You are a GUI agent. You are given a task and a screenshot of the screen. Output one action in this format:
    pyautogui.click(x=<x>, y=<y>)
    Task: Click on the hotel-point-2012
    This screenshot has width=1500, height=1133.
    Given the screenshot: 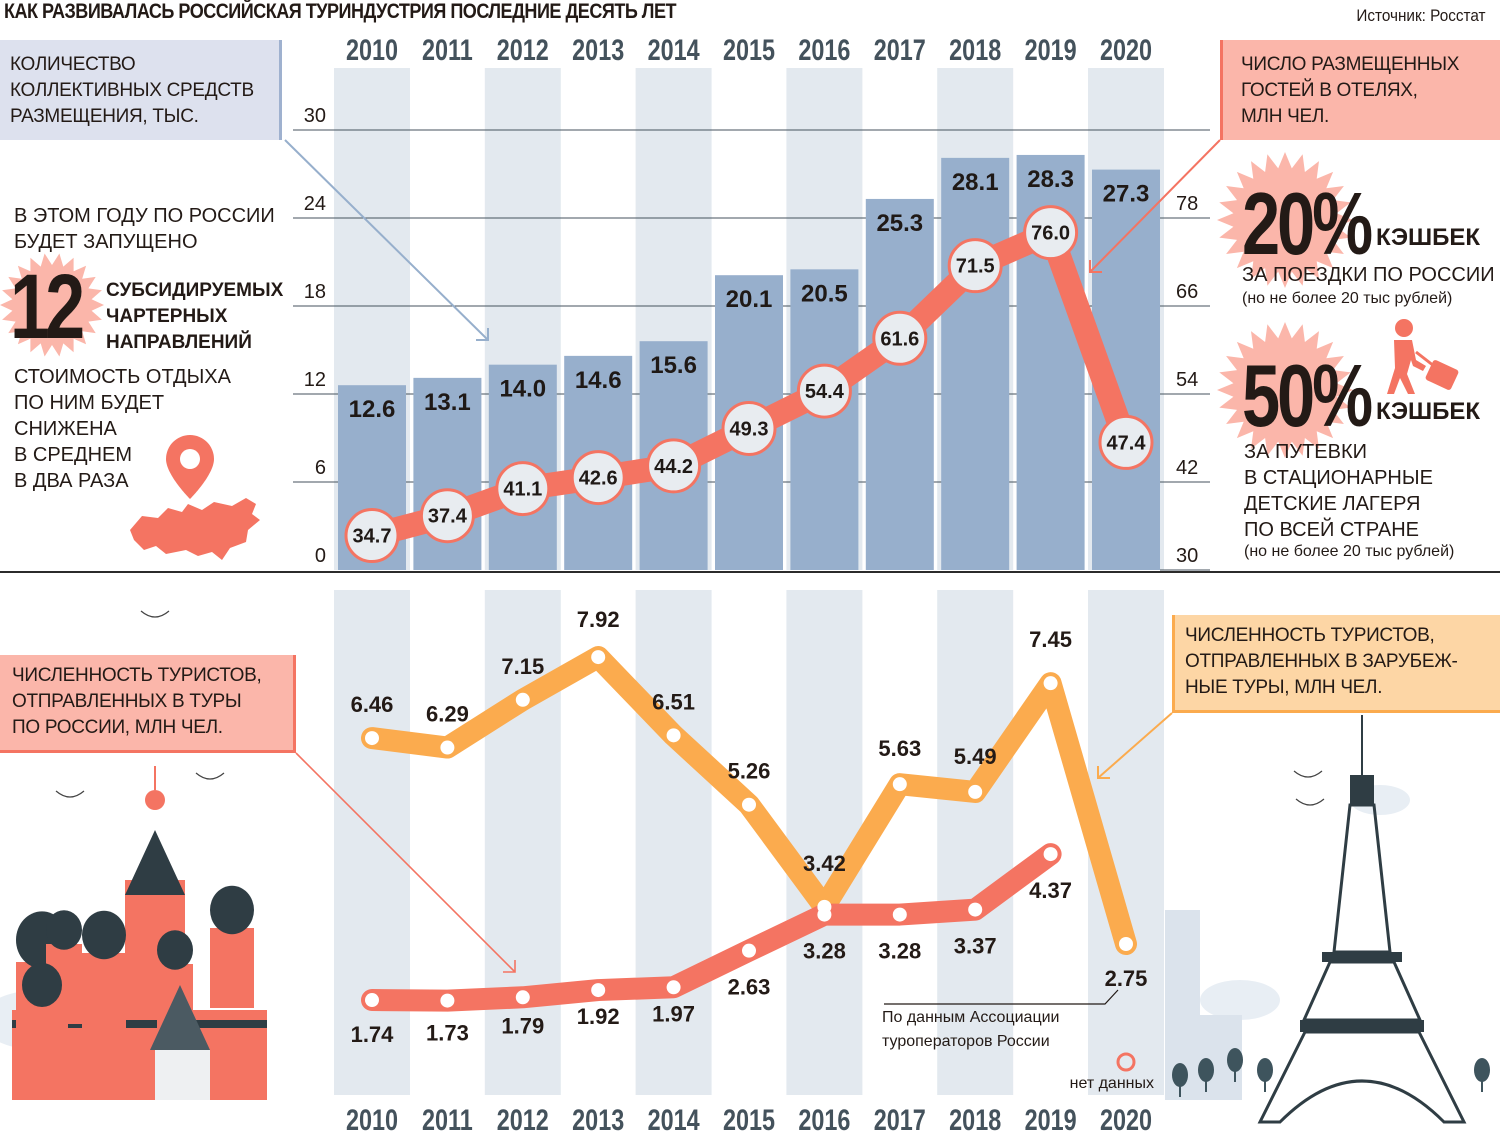 What is the action you would take?
    pyautogui.click(x=523, y=489)
    